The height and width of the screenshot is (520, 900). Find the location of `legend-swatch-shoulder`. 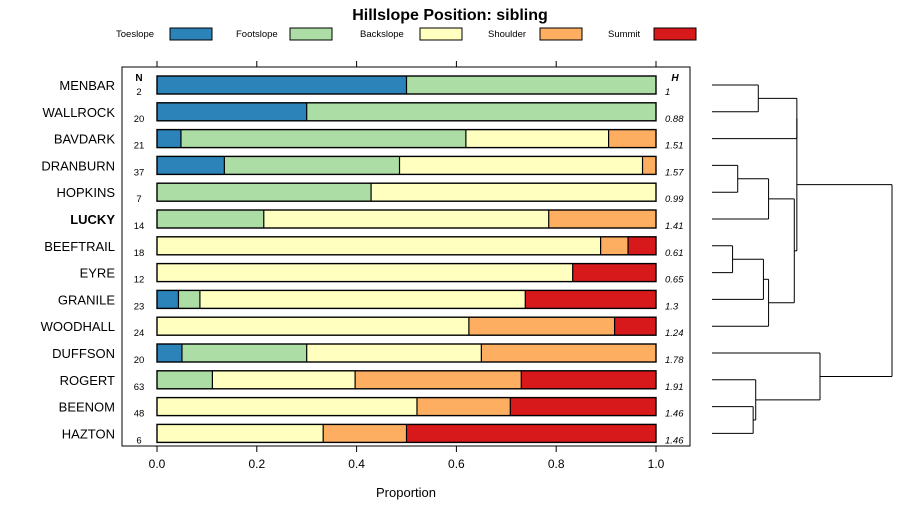

legend-swatch-shoulder is located at coordinates (561, 34).